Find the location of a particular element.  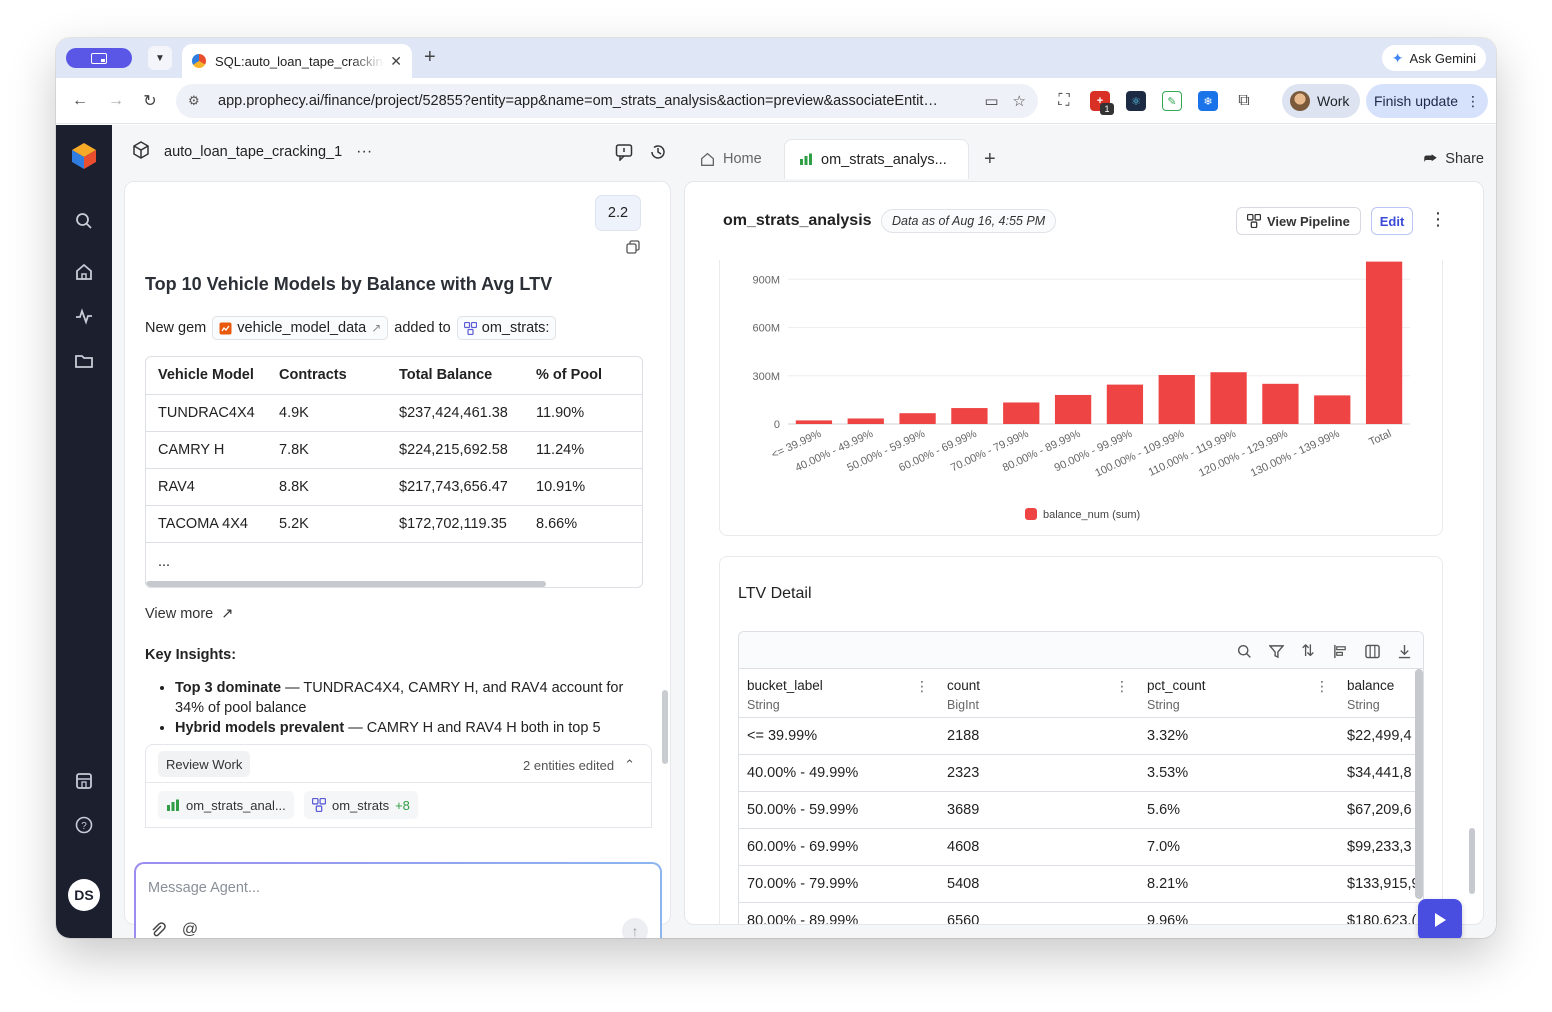

clipboard-icon: ▭ is located at coordinates (991, 101).